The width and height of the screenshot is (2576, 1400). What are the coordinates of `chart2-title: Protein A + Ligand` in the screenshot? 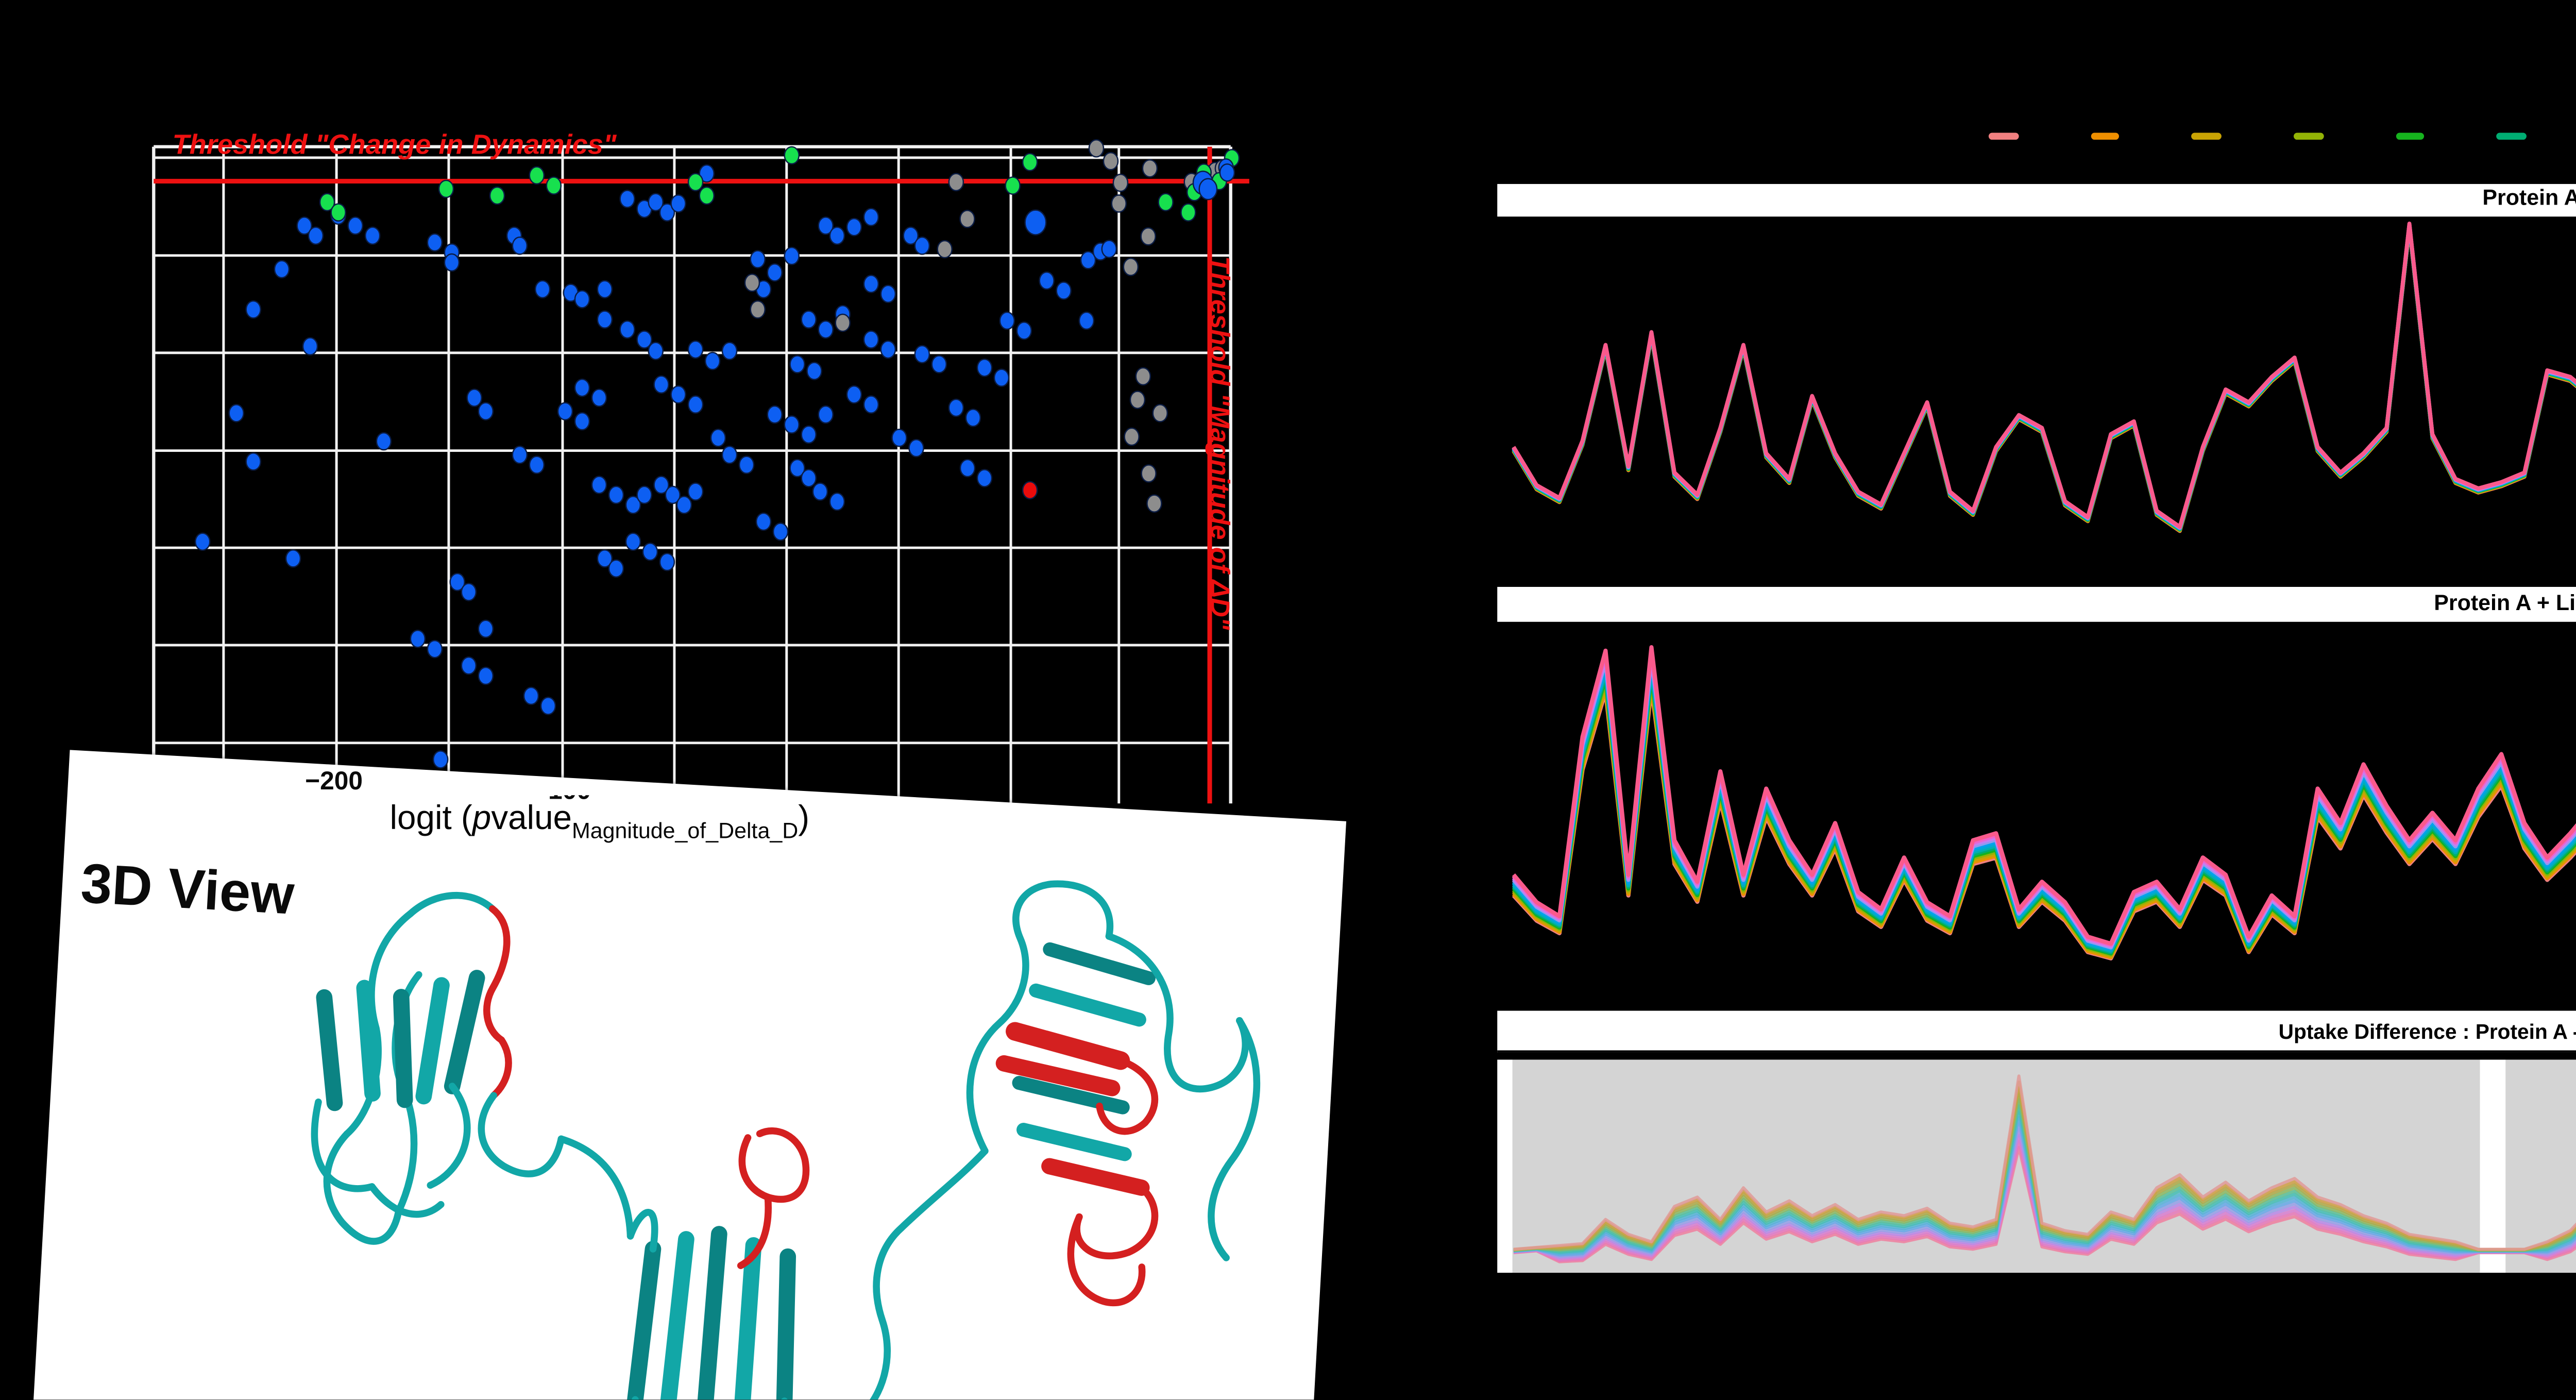 It's located at (2505, 605).